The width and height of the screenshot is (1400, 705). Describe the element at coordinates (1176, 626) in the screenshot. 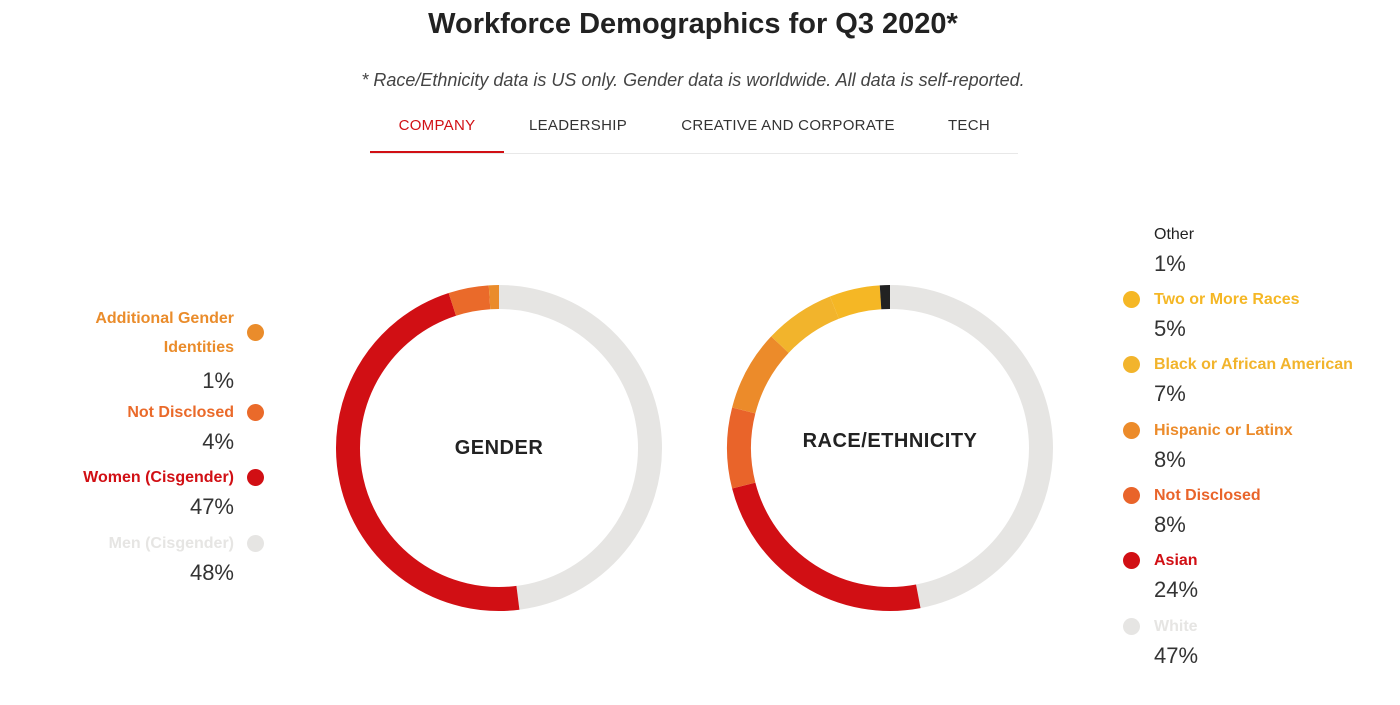

I see `legend-label: White` at that location.